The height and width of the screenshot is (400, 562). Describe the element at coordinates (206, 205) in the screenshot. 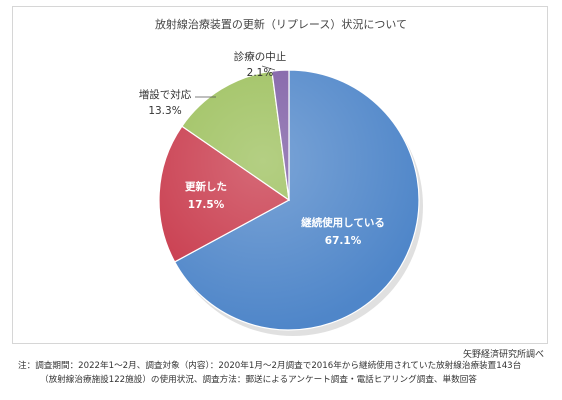

I see `slice-value-1: 17.5%` at that location.